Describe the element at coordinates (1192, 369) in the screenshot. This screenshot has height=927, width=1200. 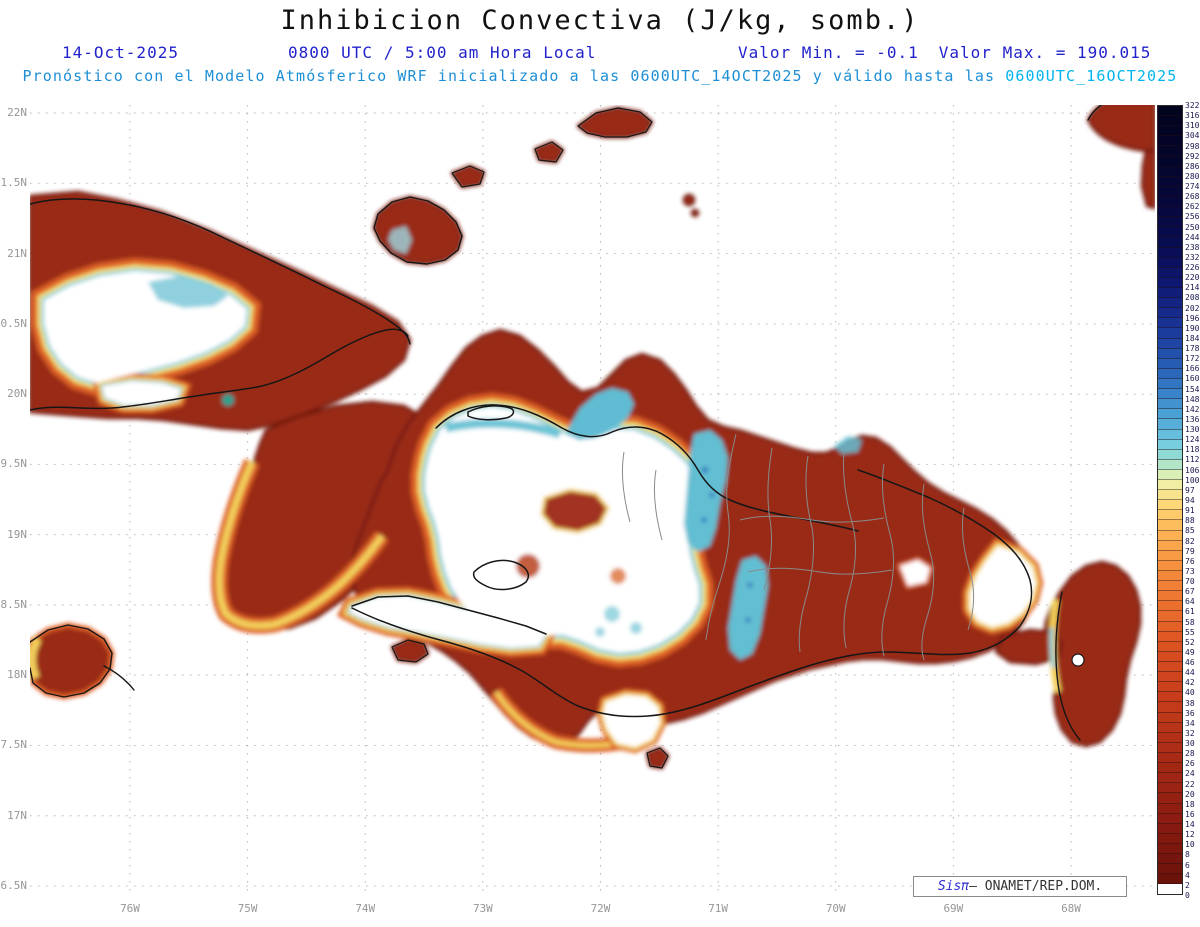
I see `colorbar-tick-label: 166` at that location.